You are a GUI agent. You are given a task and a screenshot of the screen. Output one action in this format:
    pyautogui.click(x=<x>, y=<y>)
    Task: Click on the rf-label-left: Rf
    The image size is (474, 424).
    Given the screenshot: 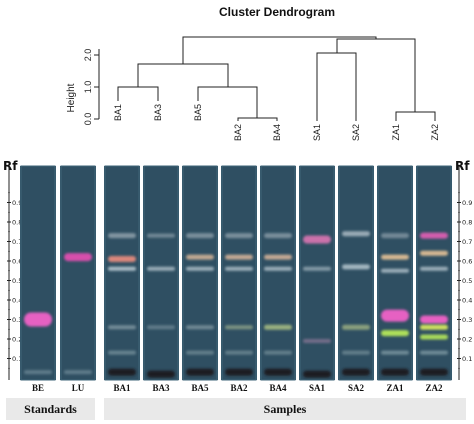 What is the action you would take?
    pyautogui.click(x=10, y=166)
    